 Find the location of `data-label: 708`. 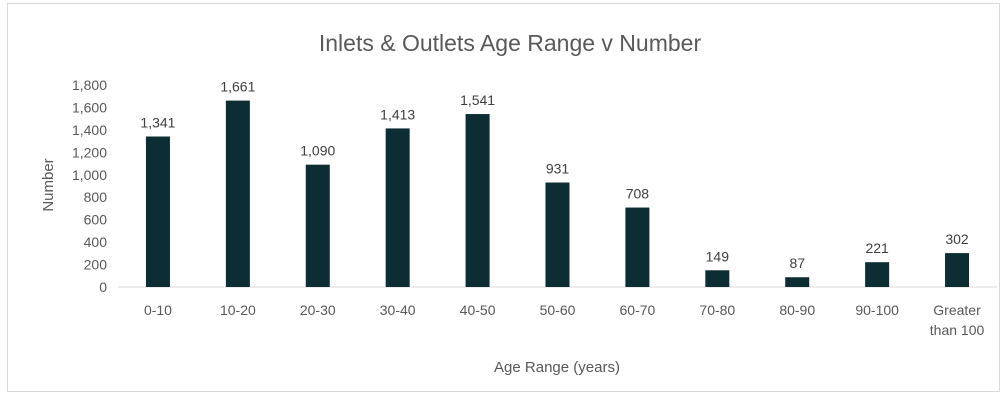

data-label: 708 is located at coordinates (638, 194).